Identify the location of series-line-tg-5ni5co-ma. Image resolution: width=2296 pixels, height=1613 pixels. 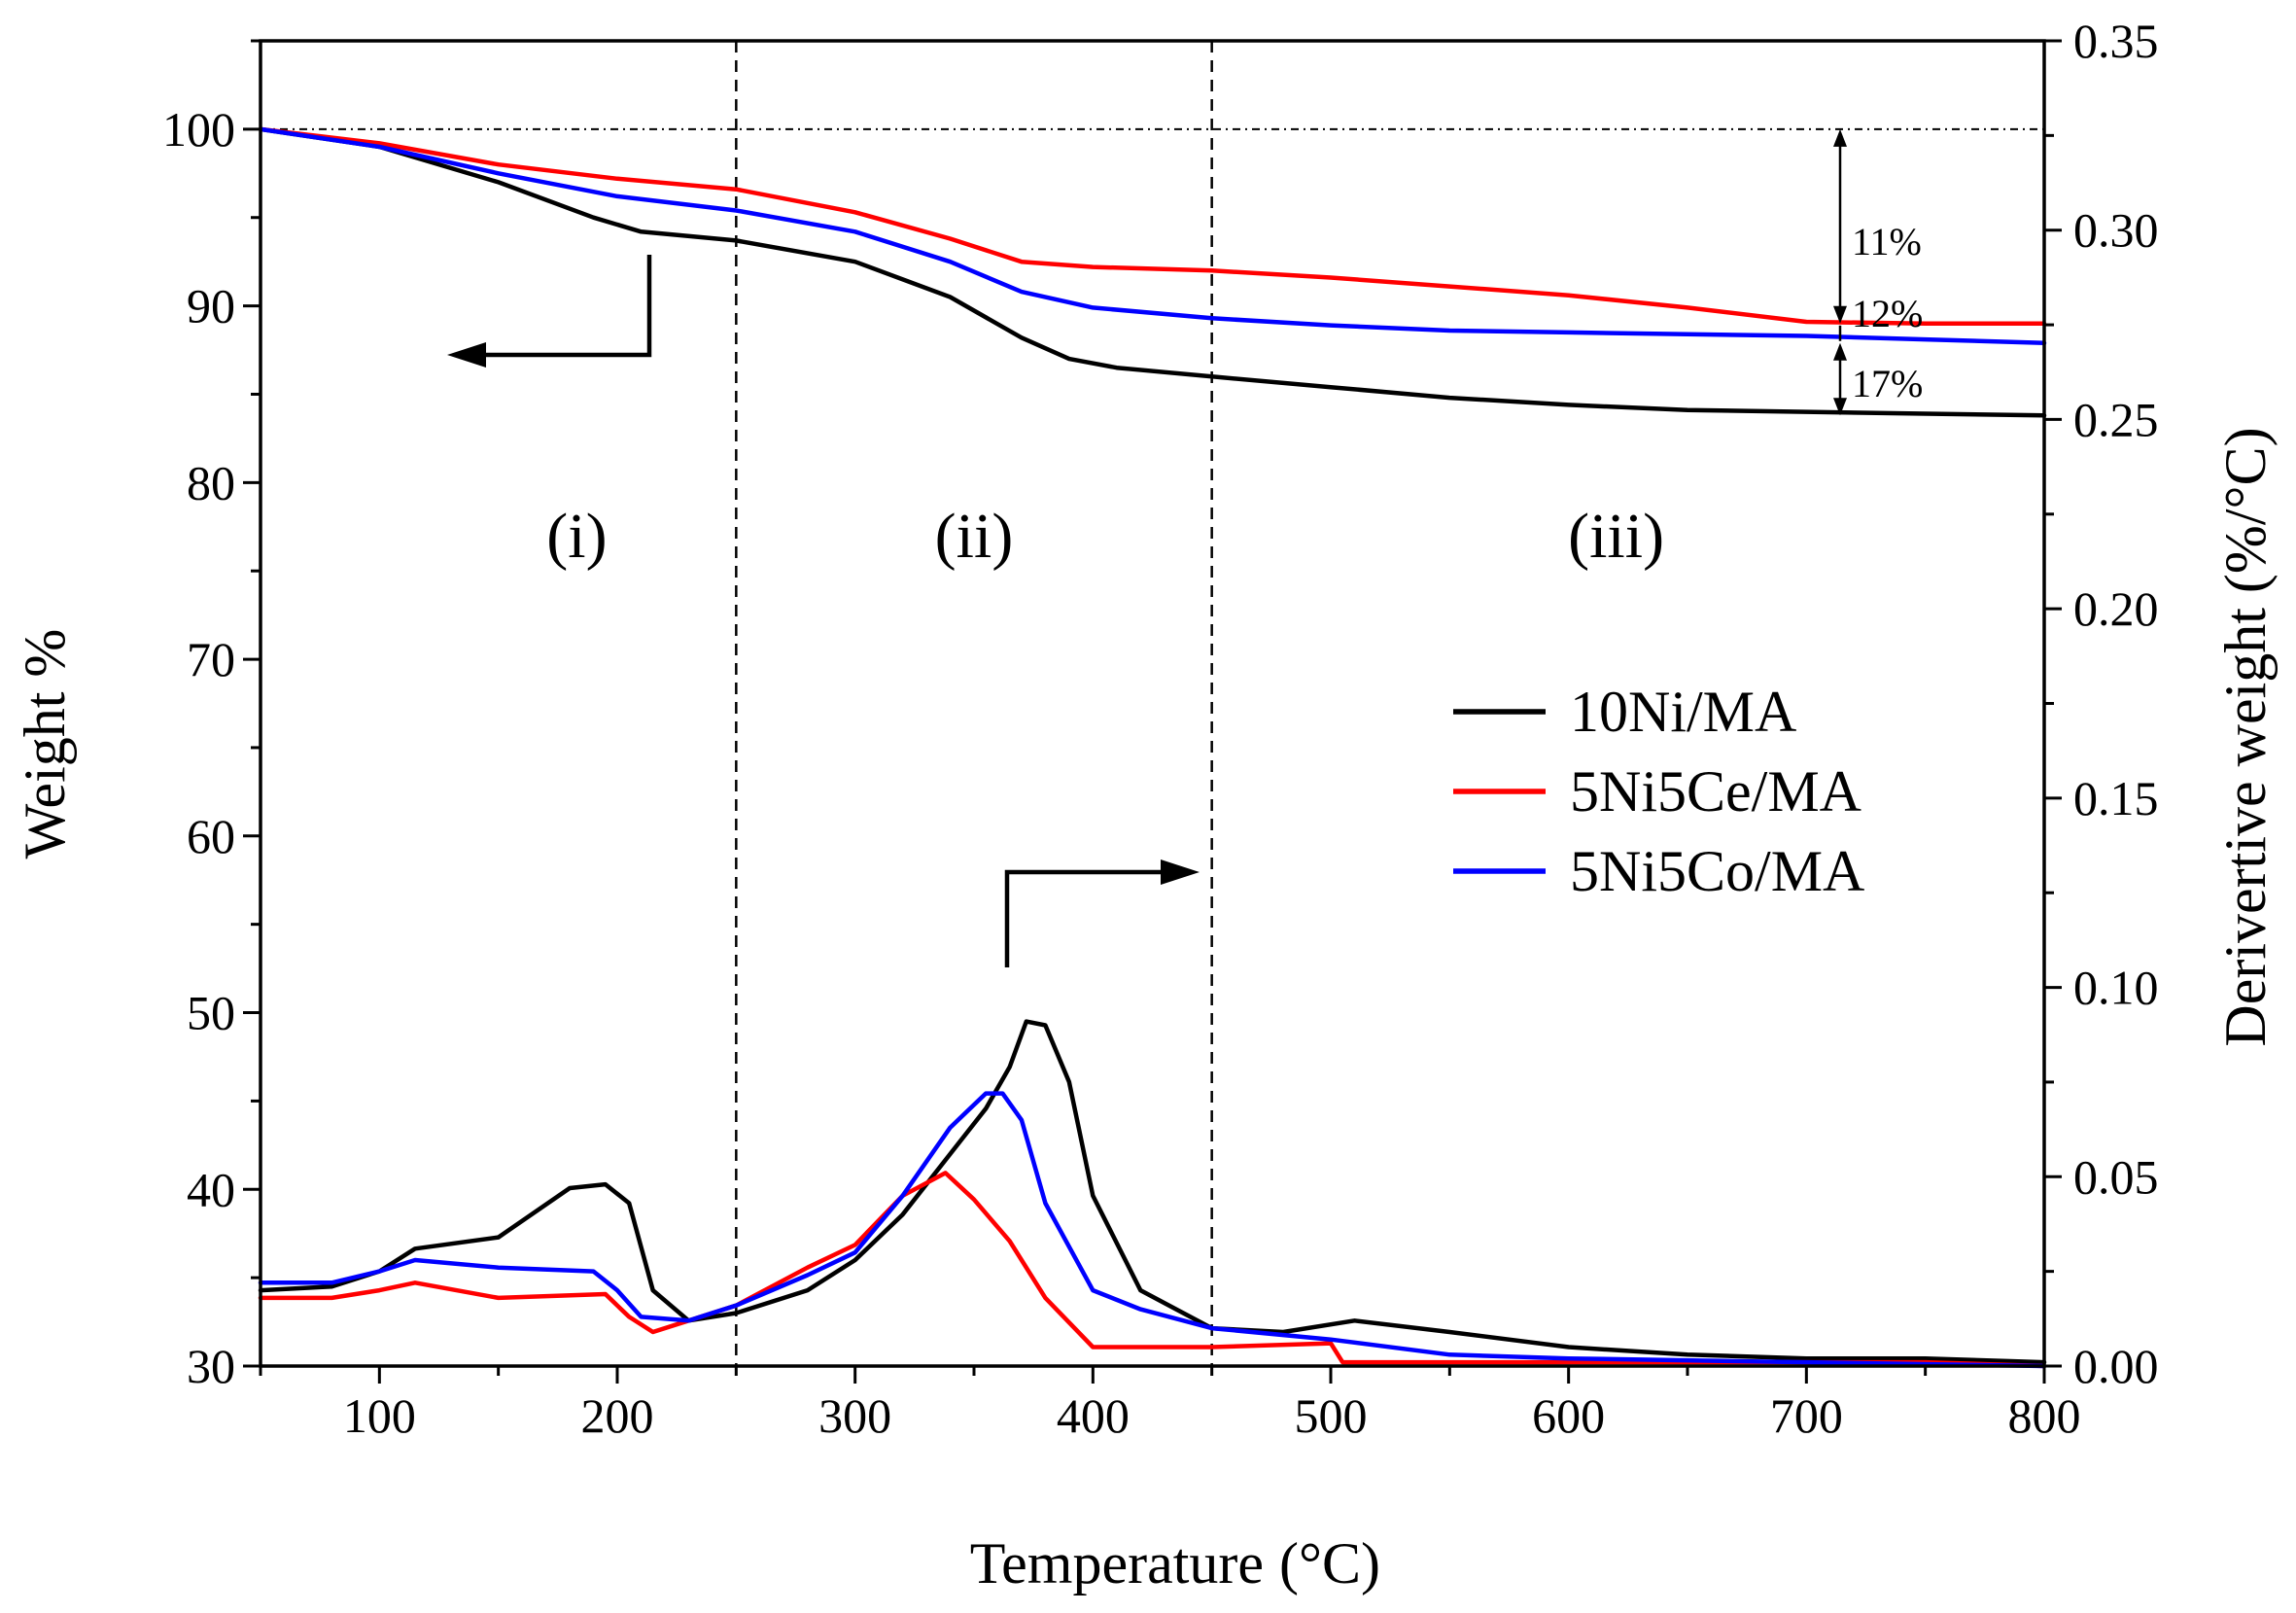
(1152, 236).